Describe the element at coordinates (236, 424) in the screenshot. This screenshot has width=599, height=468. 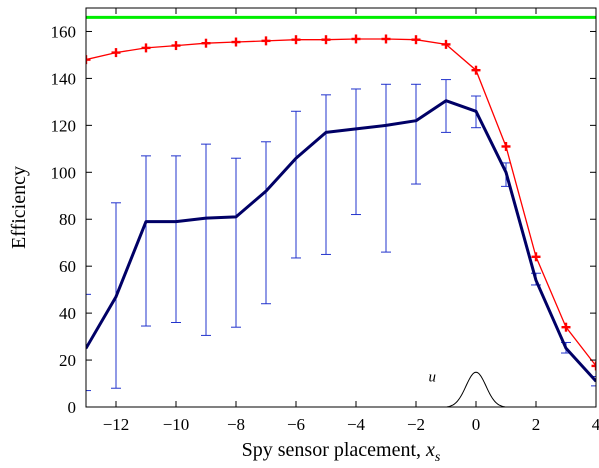
I see `x-tick-label: −8` at that location.